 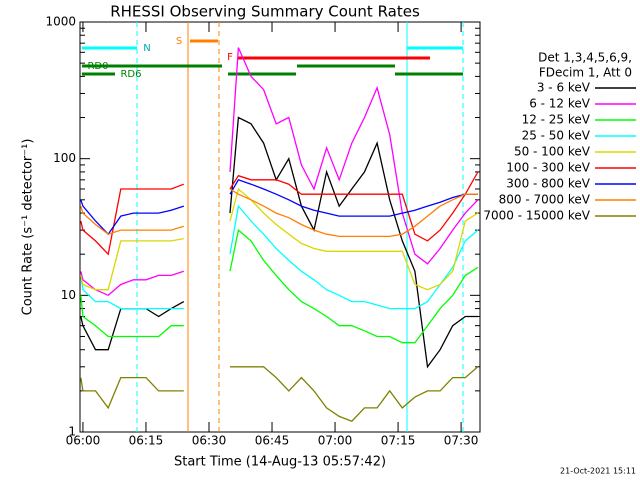 I want to click on x-tick-label: 07:00, so click(x=335, y=441).